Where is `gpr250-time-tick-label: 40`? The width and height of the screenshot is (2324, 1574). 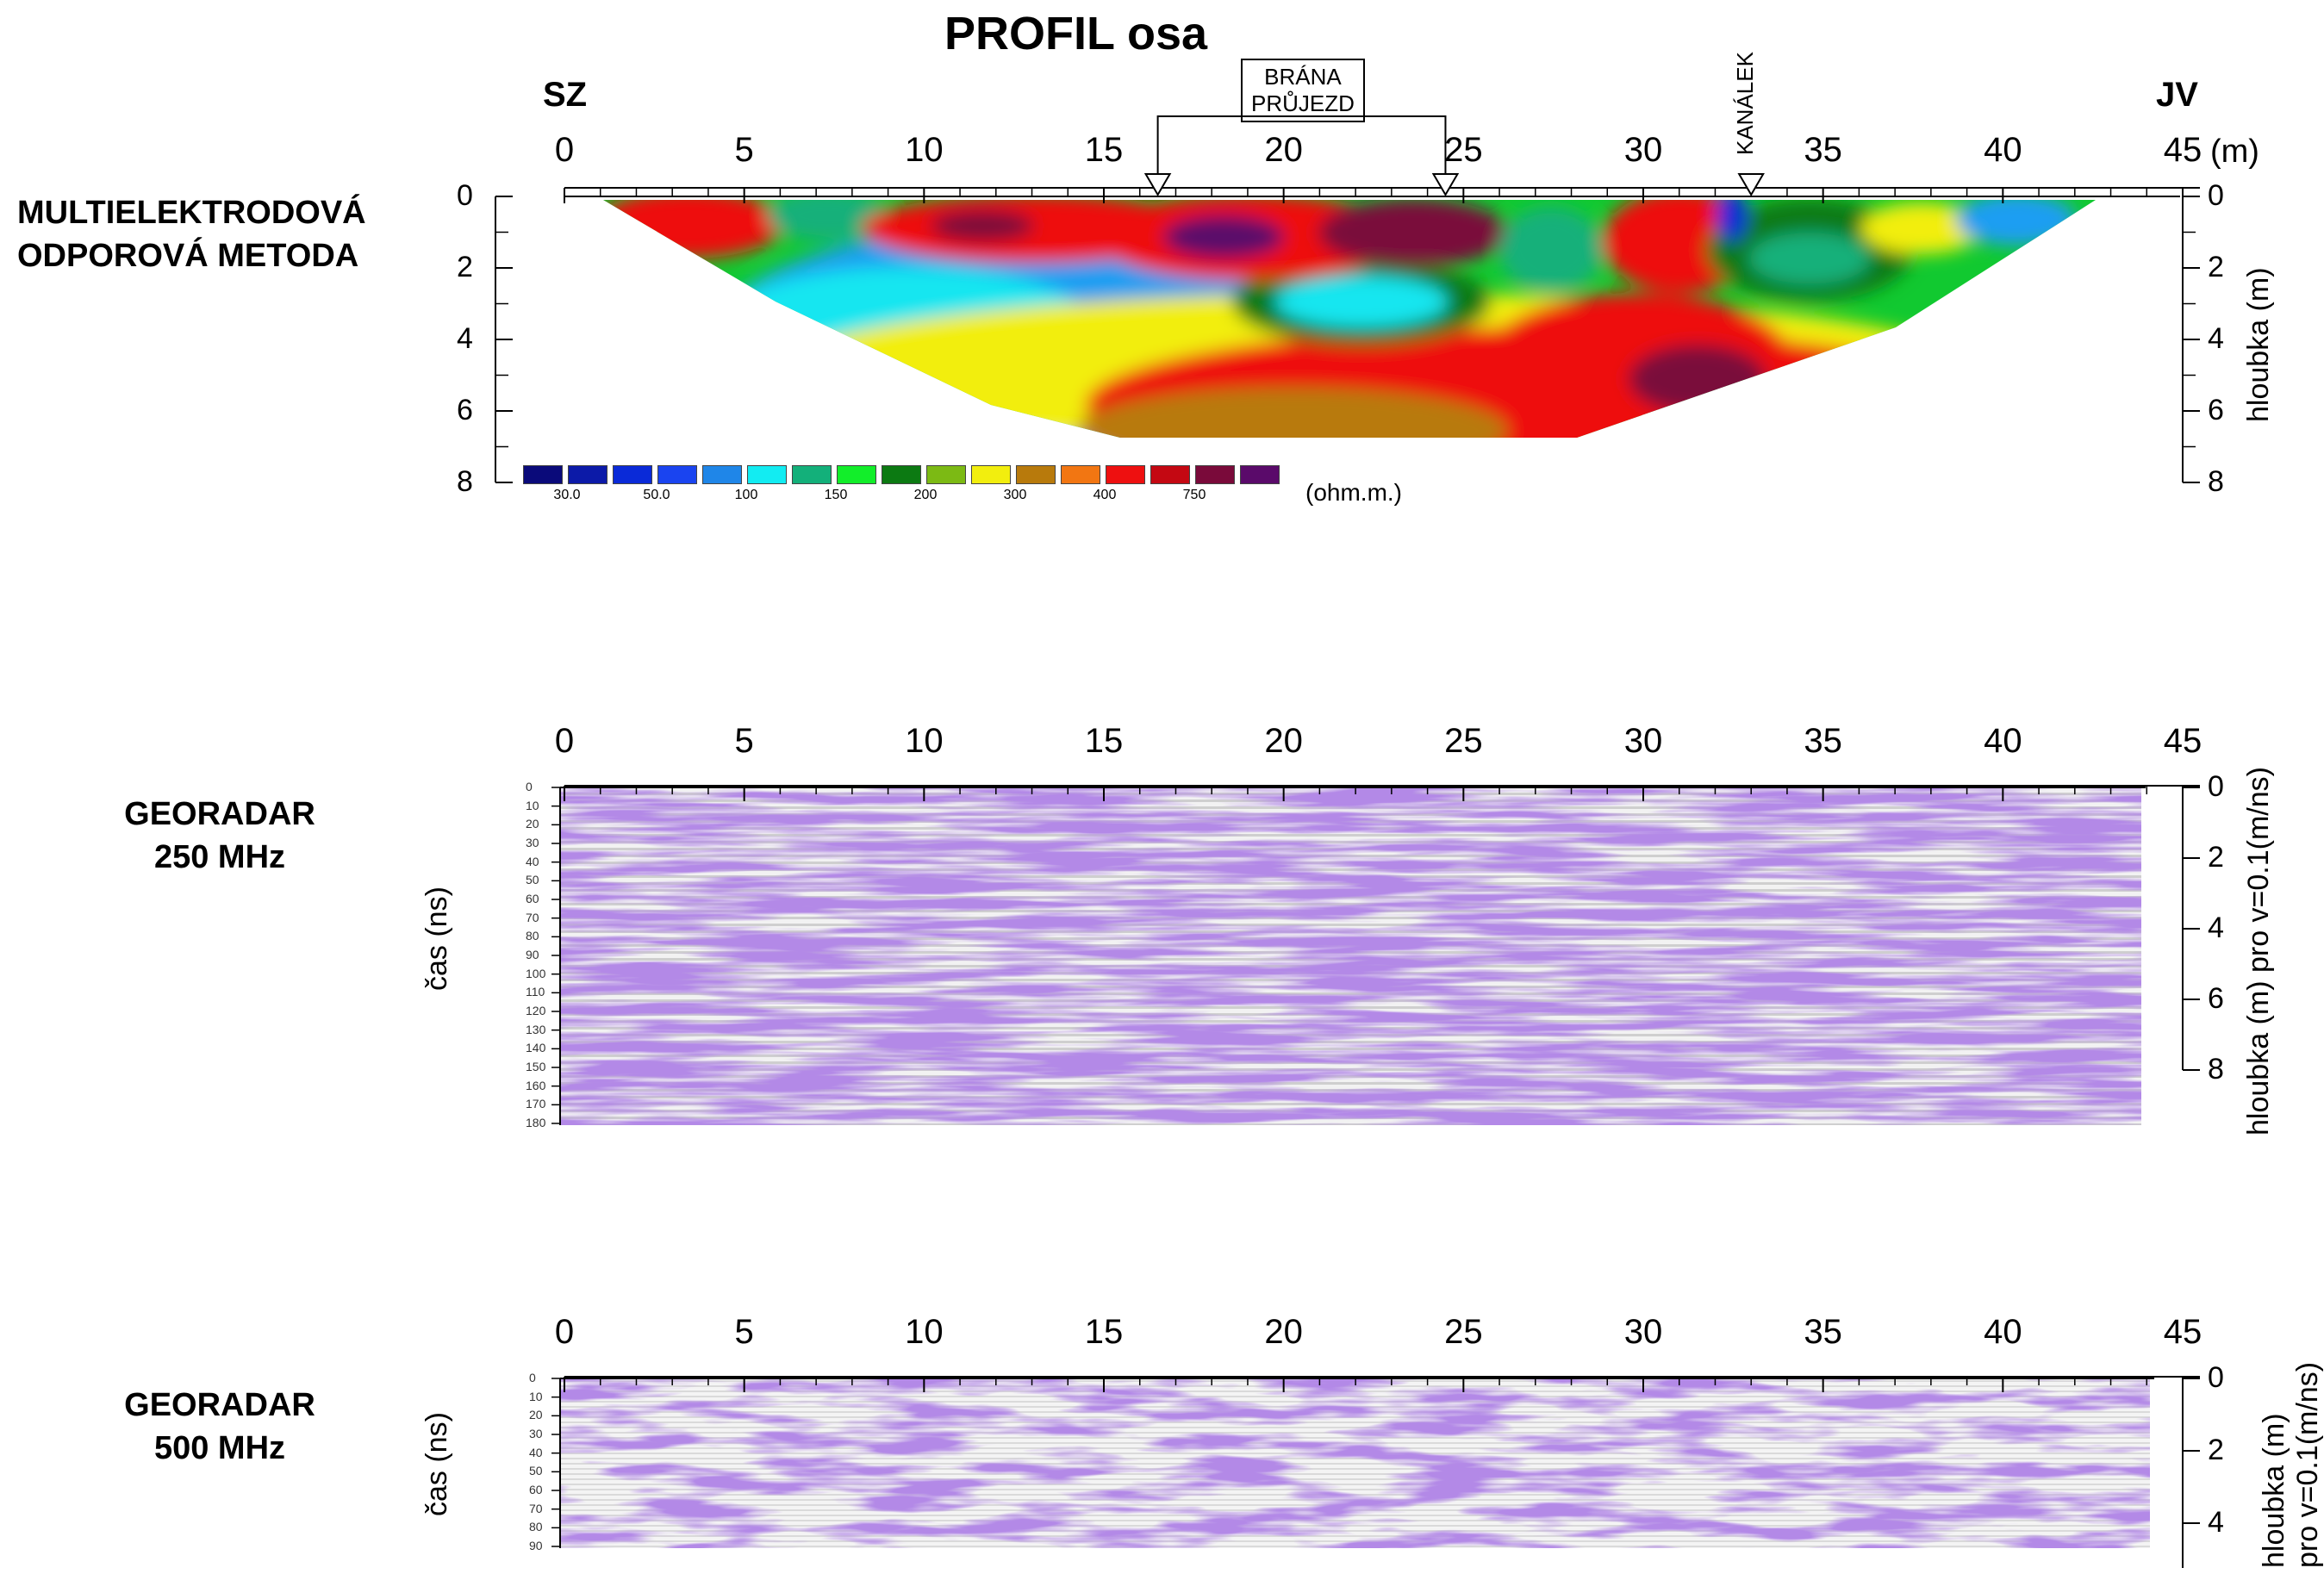
gpr250-time-tick-label: 40 is located at coordinates (532, 861).